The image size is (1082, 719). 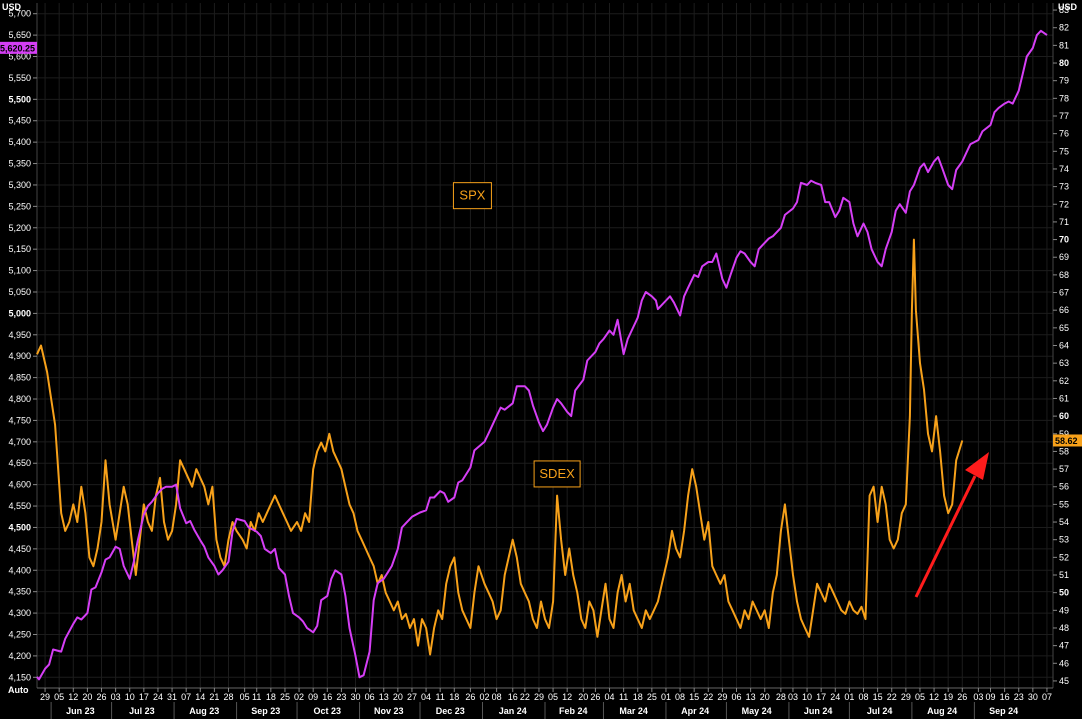 What do you see at coordinates (610, 697) in the screenshot?
I see `x-tick-label: 04` at bounding box center [610, 697].